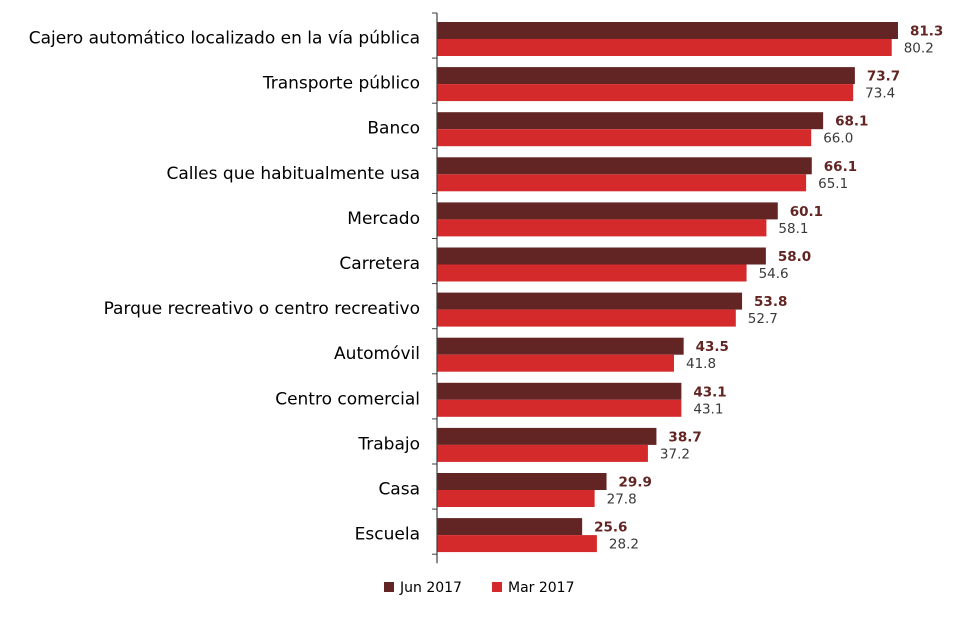 The width and height of the screenshot is (960, 617). I want to click on category-label: Transporte público, so click(341, 84).